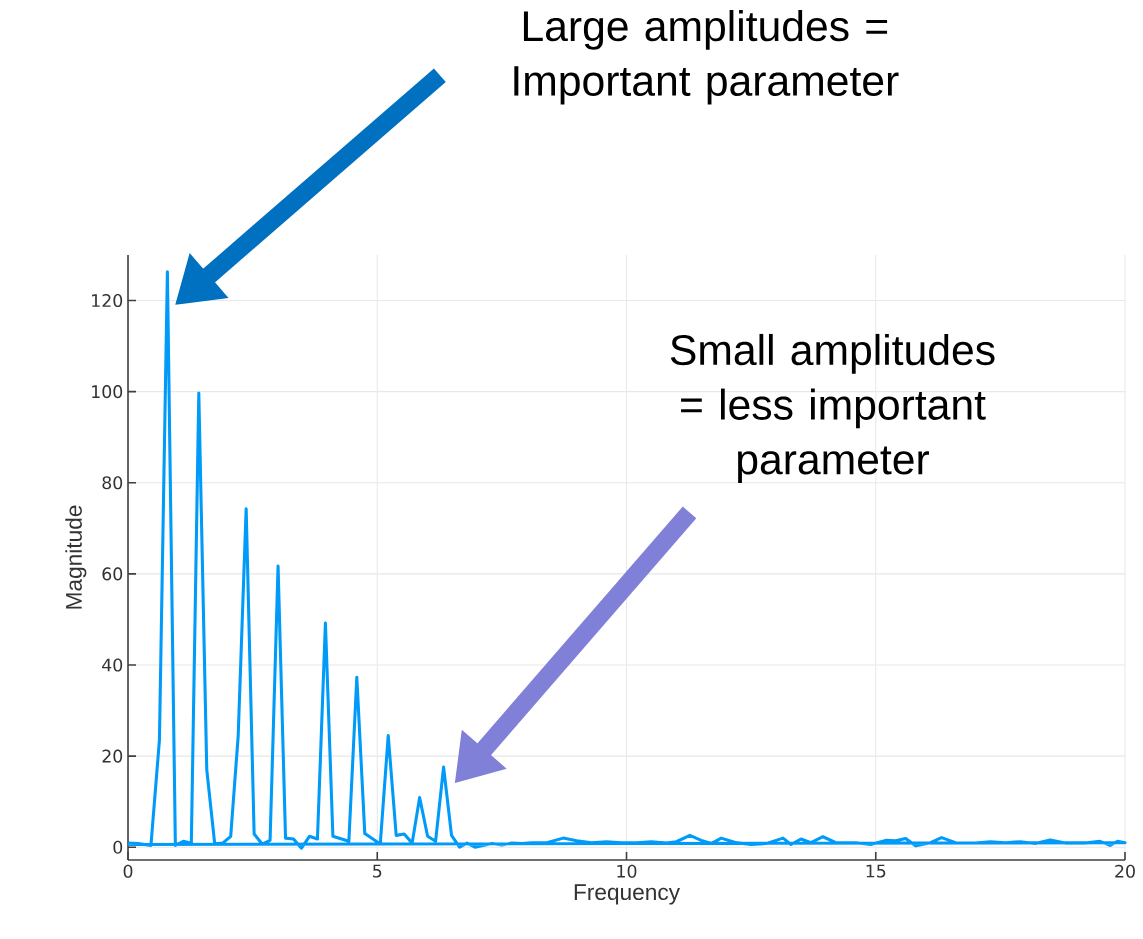 The width and height of the screenshot is (1143, 939). Describe the element at coordinates (107, 392) in the screenshot. I see `y-tick-label: 100` at that location.